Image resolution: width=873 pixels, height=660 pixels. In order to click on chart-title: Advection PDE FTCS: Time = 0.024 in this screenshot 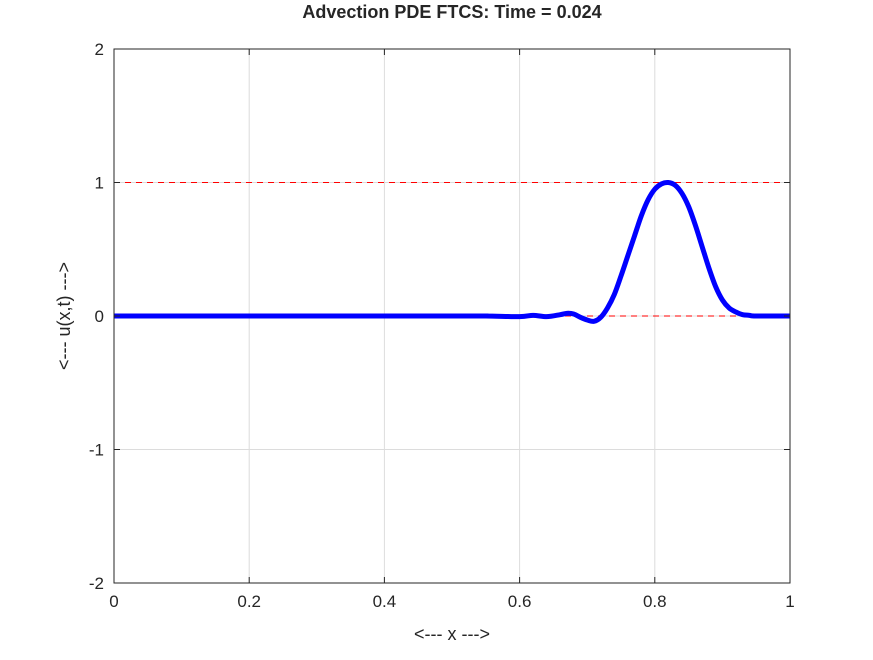, I will do `click(451, 12)`.